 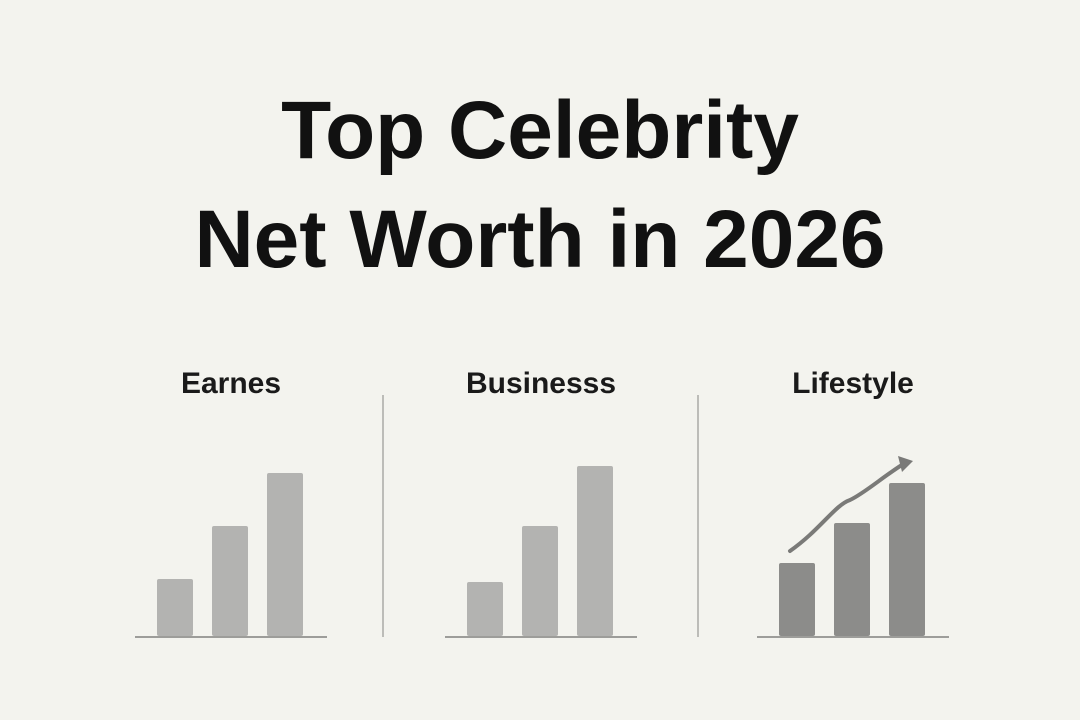 What do you see at coordinates (540, 130) in the screenshot?
I see `title-line: Top Celebrity` at bounding box center [540, 130].